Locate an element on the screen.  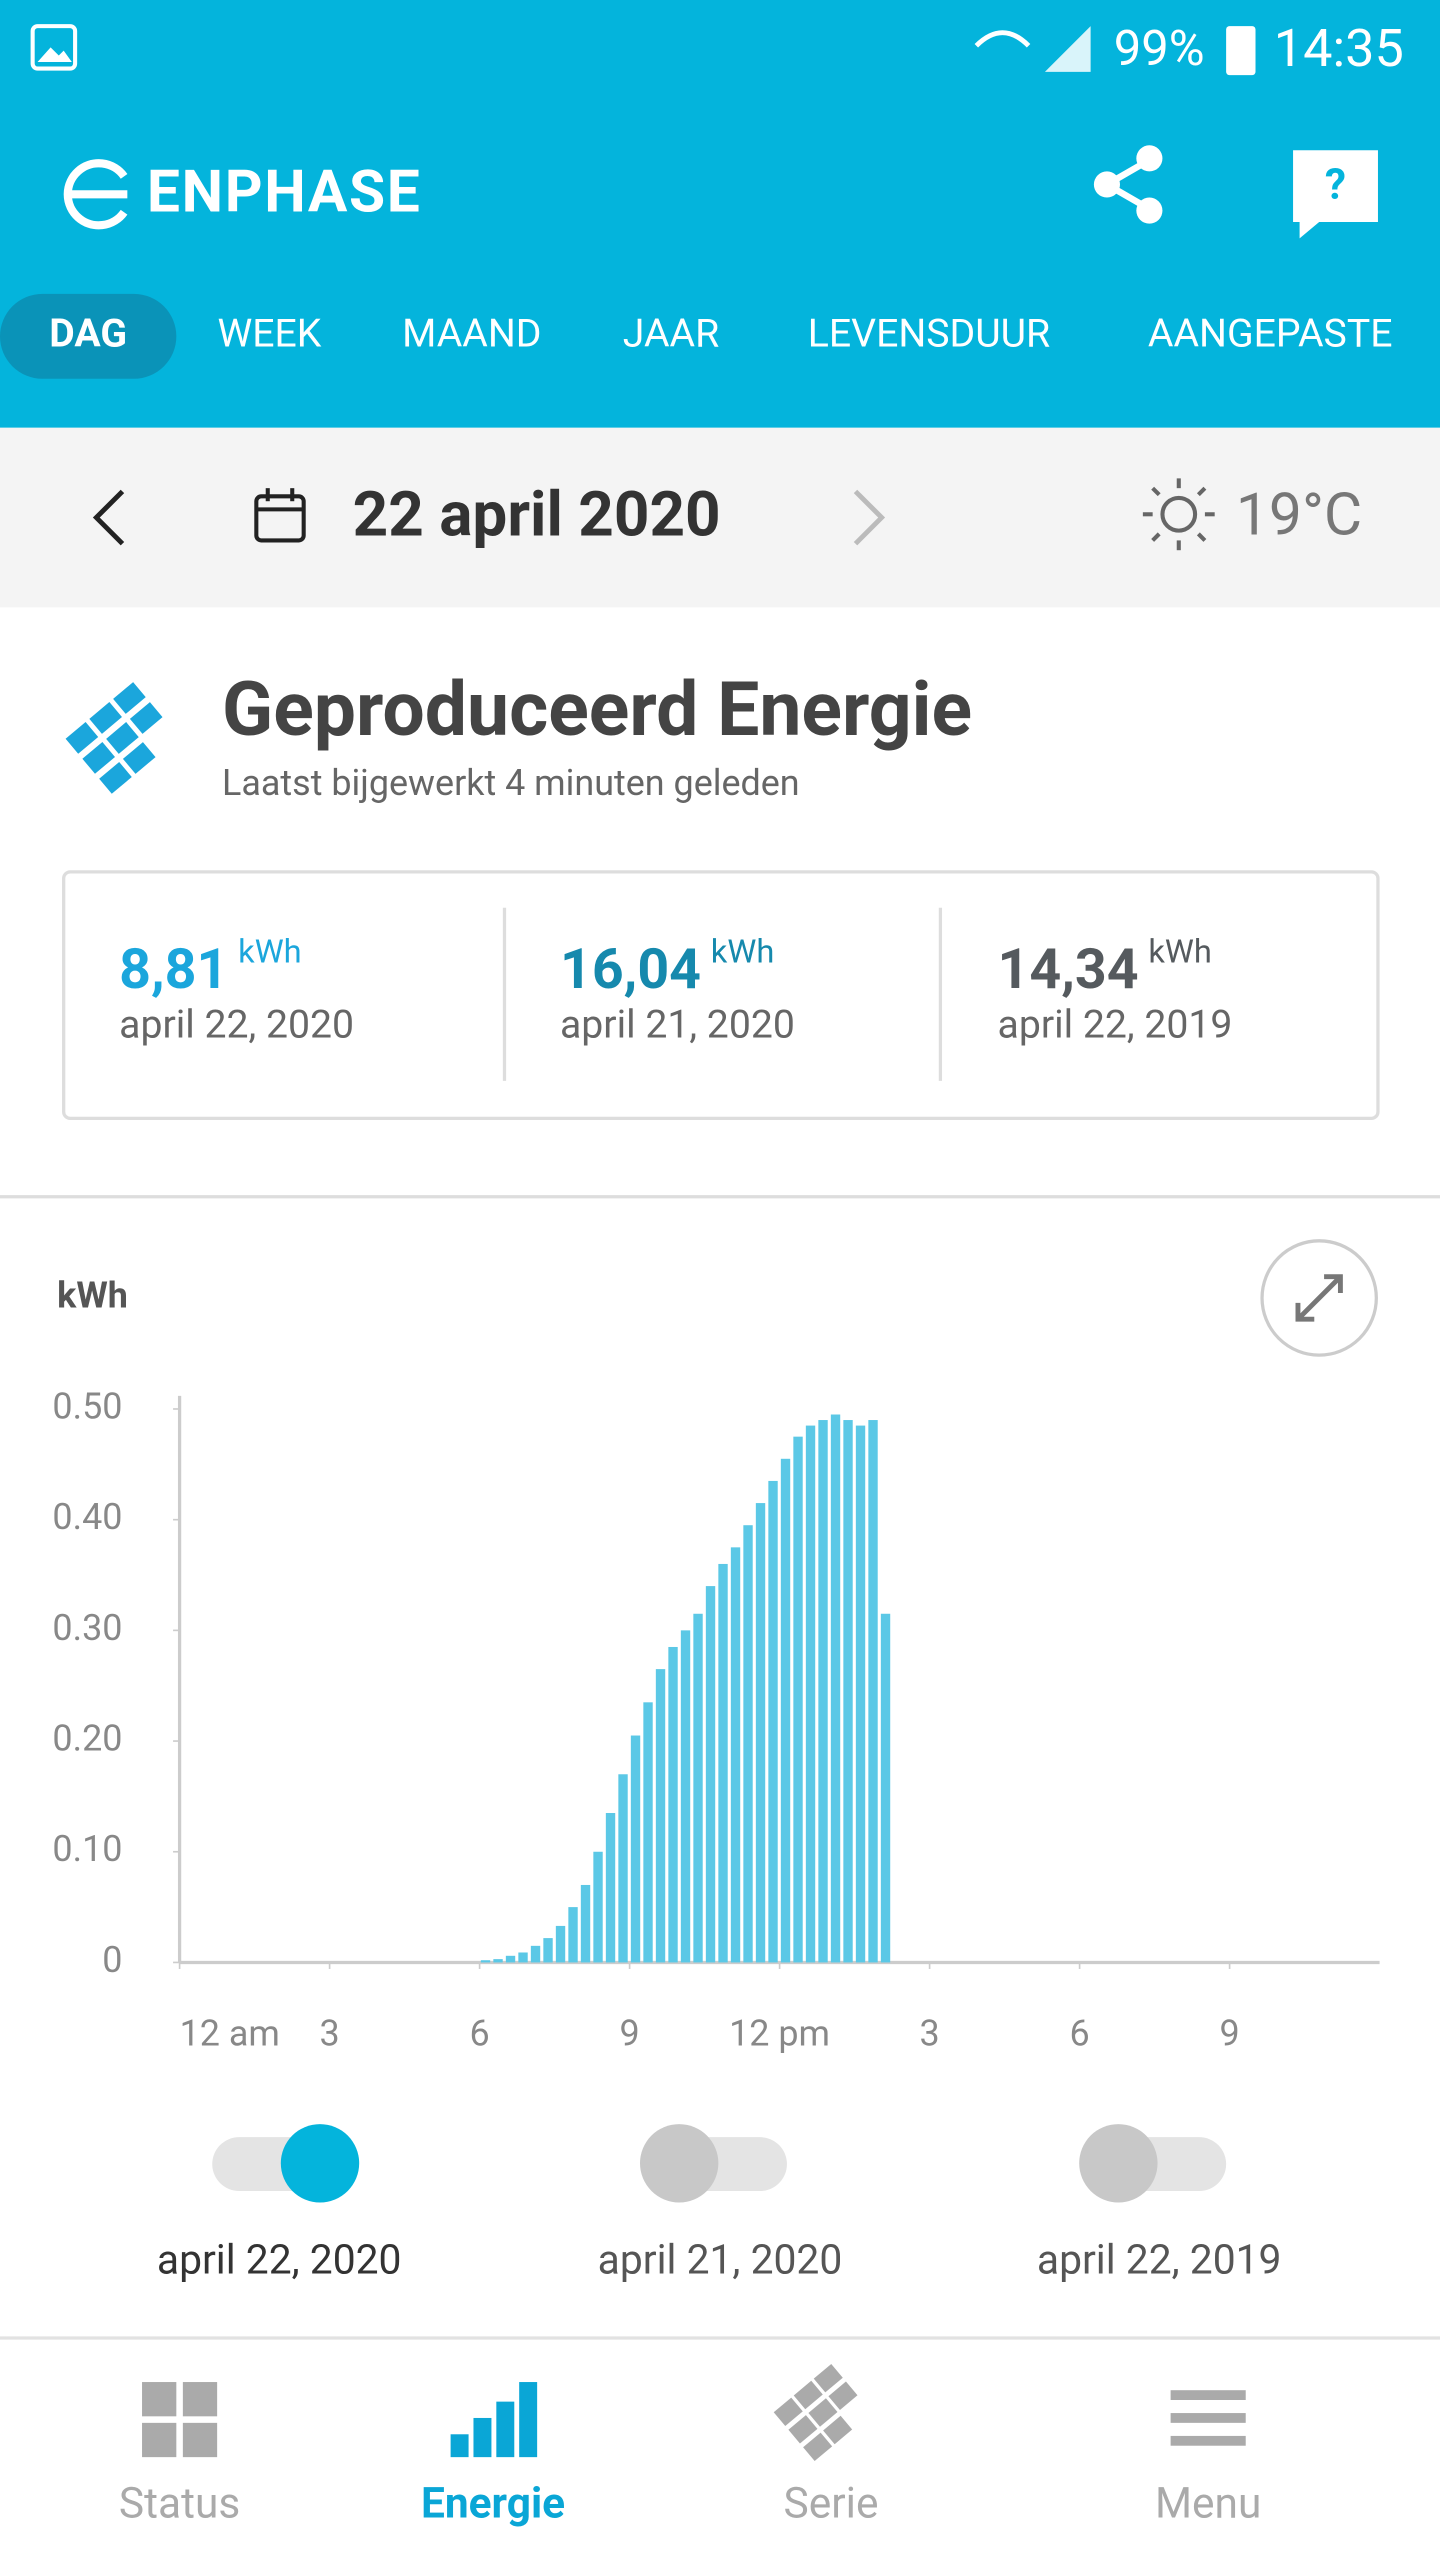
panel-icon is located at coordinates (114, 738).